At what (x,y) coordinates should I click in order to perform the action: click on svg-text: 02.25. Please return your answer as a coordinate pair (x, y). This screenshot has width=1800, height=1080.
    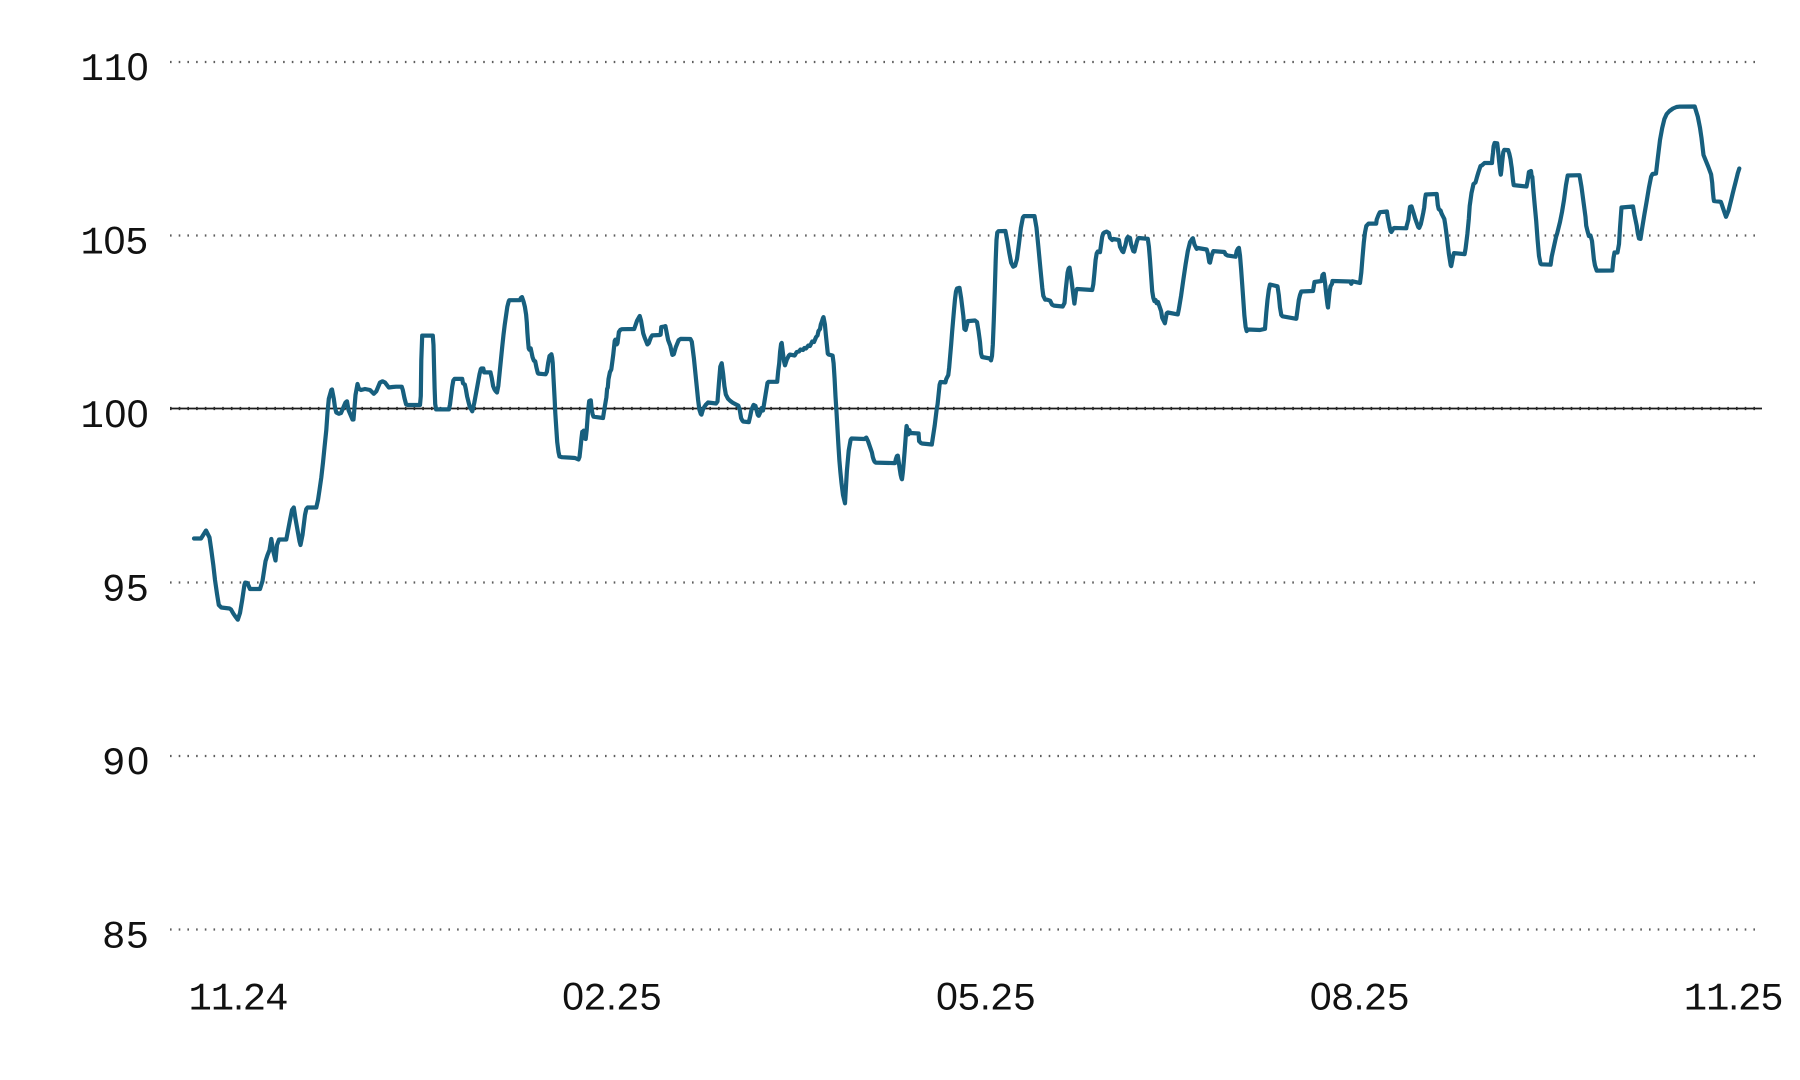
    Looking at the image, I should click on (612, 998).